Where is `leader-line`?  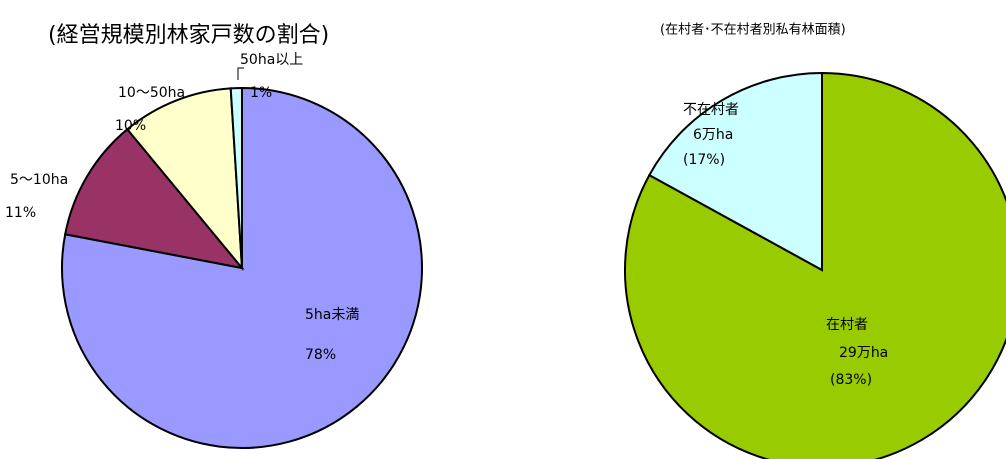
leader-line is located at coordinates (240, 73).